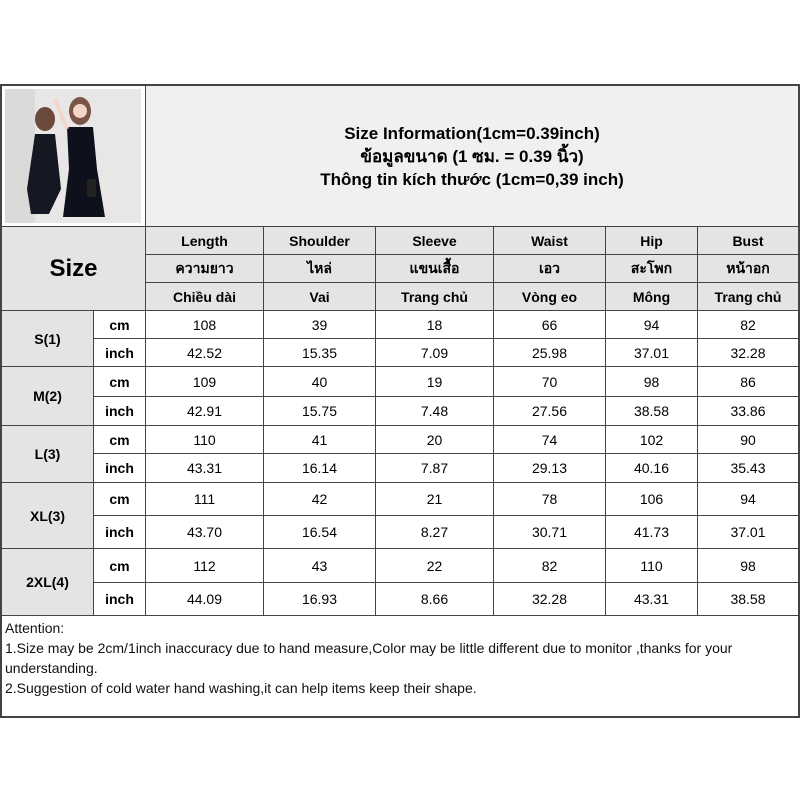  I want to click on measurement-cell: 8.27, so click(434, 532).